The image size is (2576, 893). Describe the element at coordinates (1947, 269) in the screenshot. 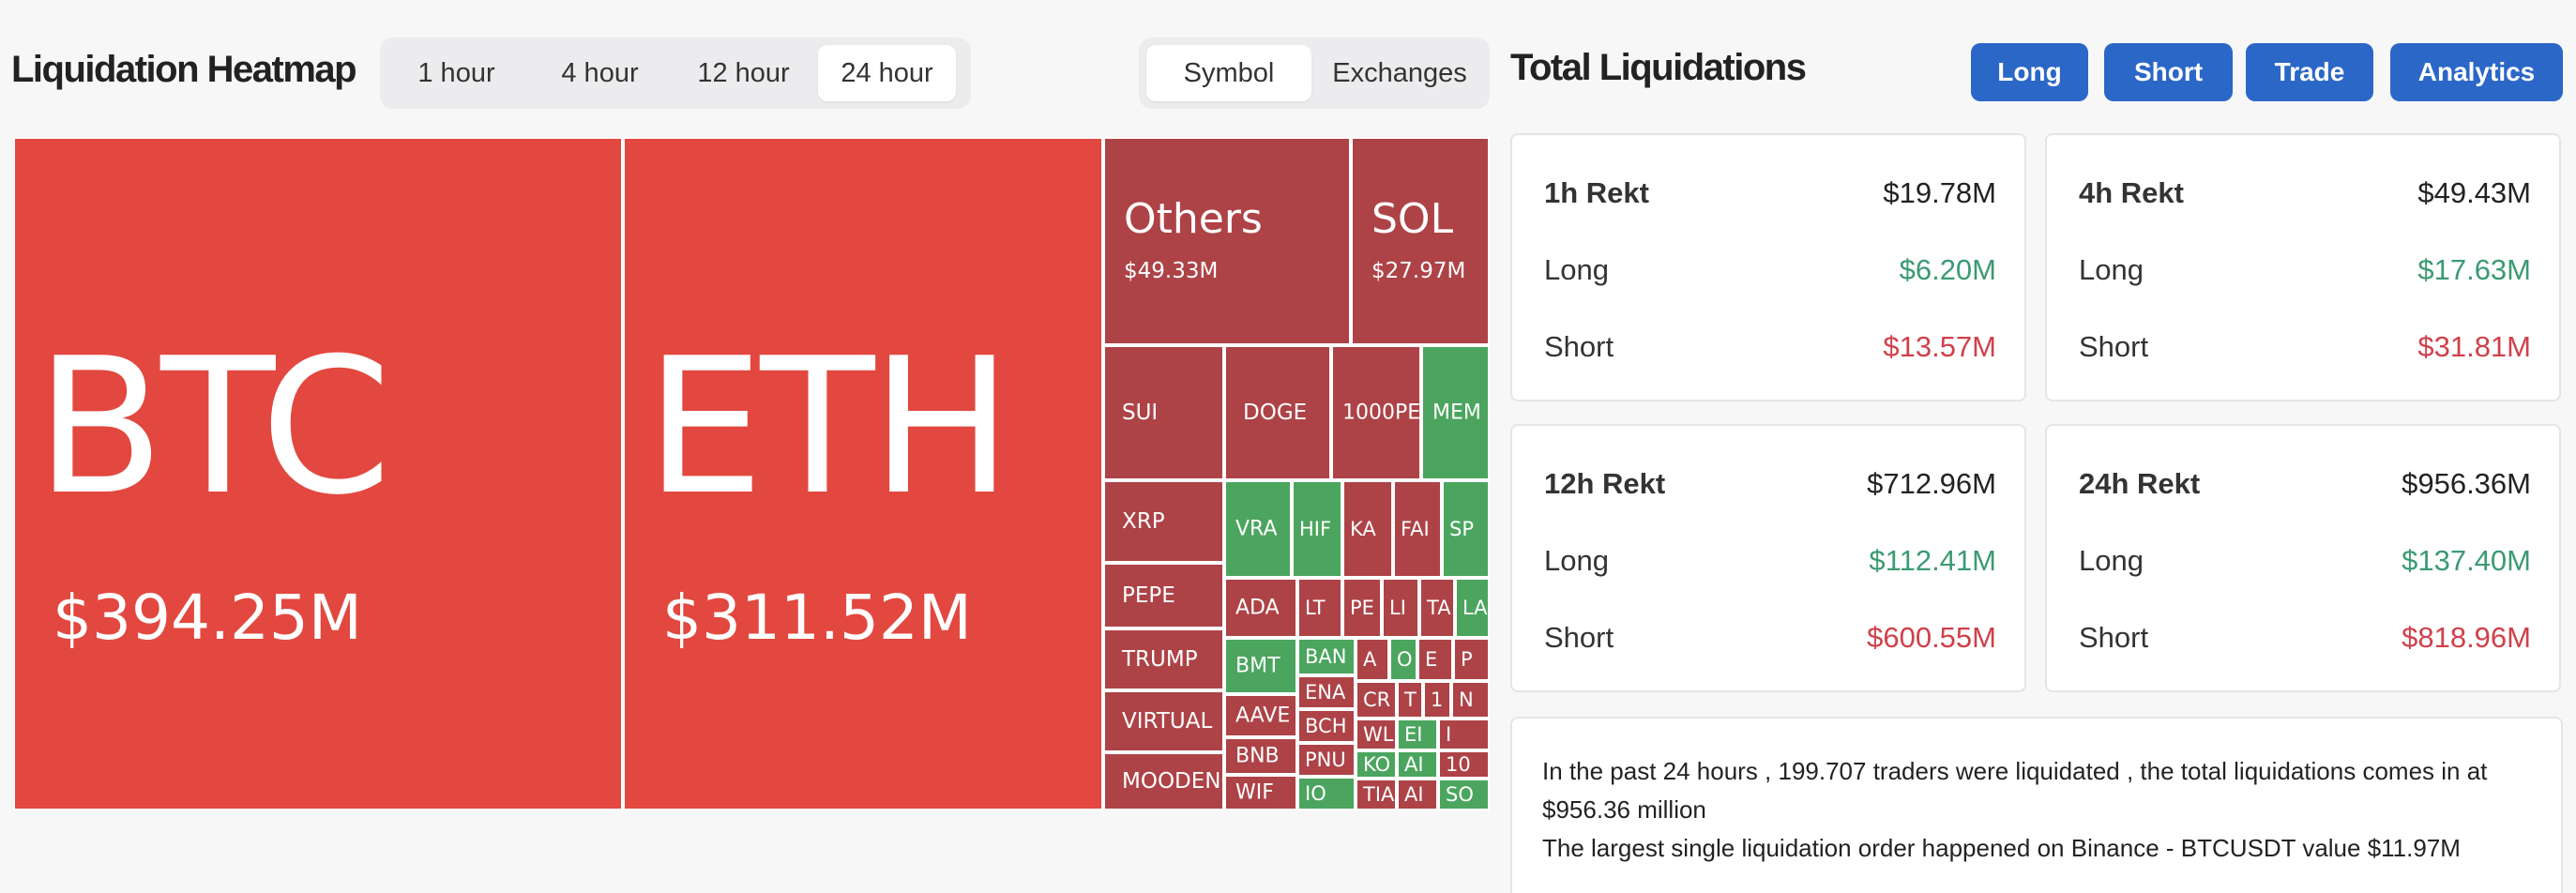

I see `long-value: $6.20M` at that location.